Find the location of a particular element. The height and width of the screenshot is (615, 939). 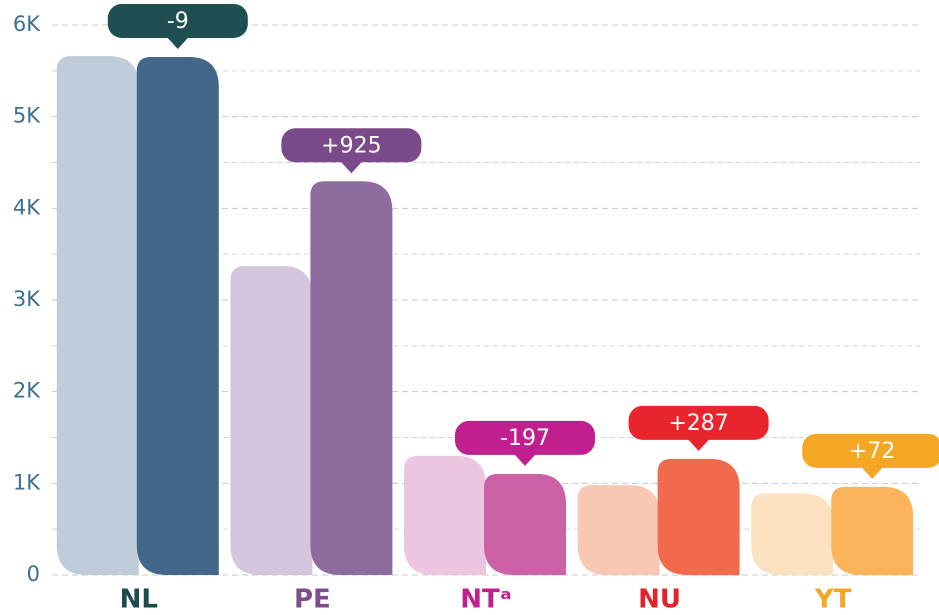

change-label: -9 is located at coordinates (178, 21).